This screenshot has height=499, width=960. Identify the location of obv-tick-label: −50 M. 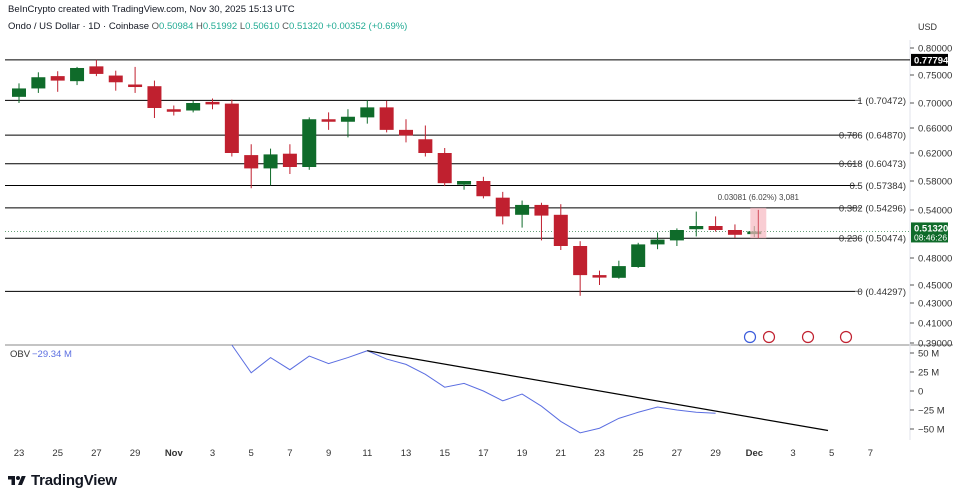
(931, 430).